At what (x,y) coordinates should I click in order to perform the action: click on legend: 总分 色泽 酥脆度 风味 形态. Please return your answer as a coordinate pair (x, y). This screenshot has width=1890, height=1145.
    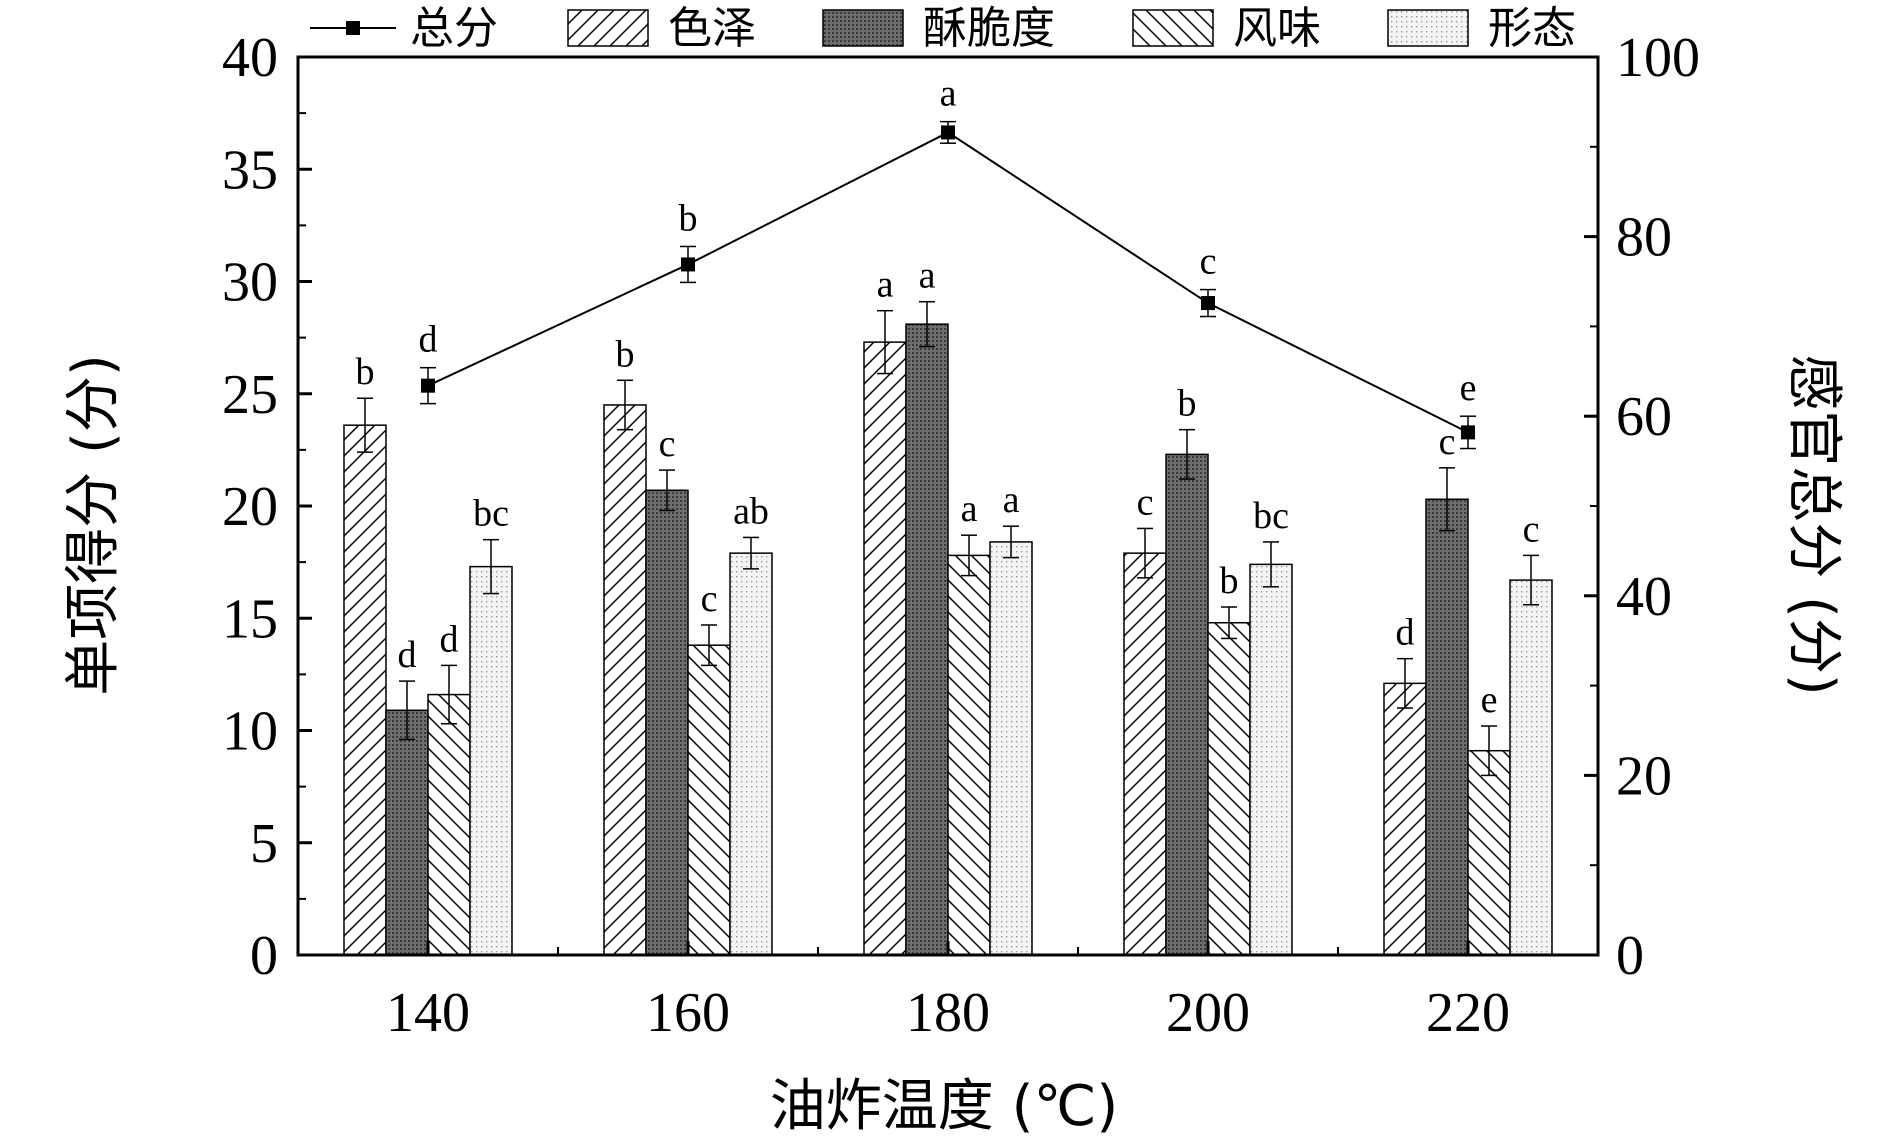
    Looking at the image, I should click on (943, 28).